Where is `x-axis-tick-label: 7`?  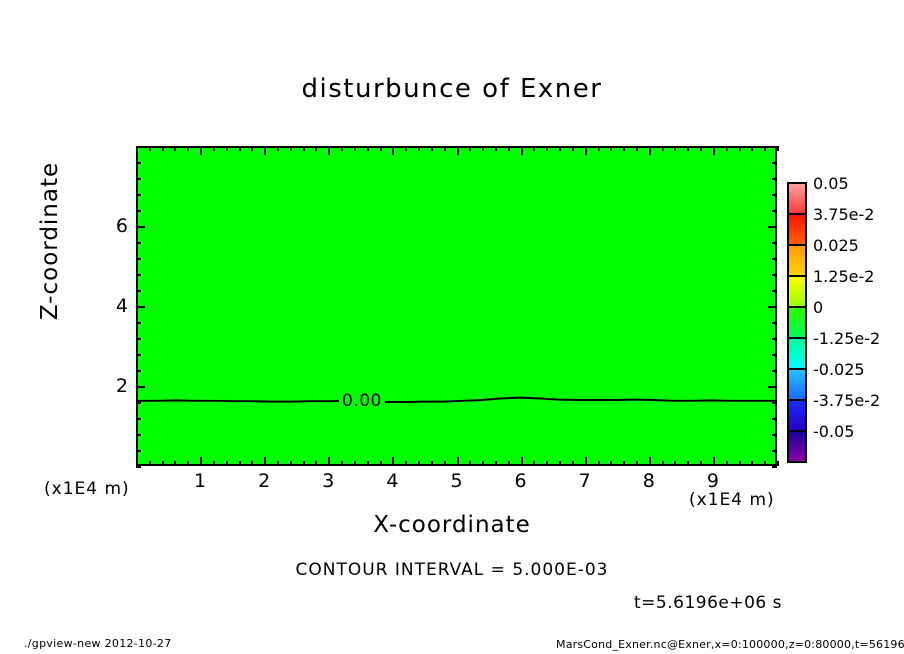
x-axis-tick-label: 7 is located at coordinates (584, 481).